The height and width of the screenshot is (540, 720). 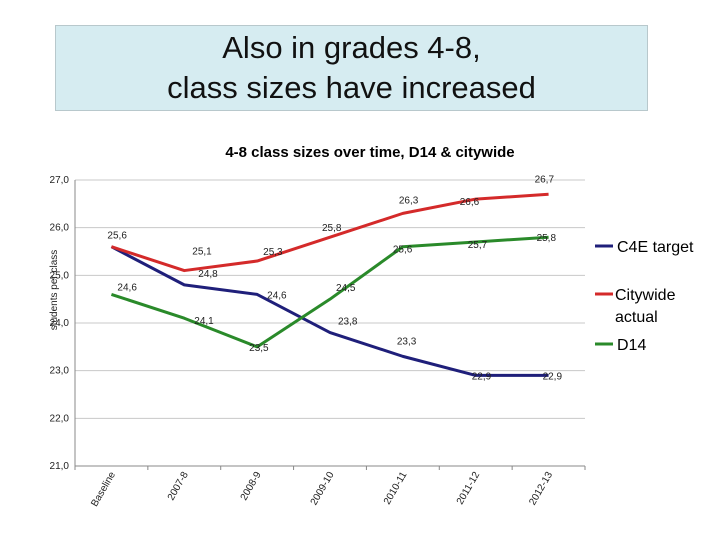 I want to click on x-tick-label: 2007-8, so click(x=178, y=486).